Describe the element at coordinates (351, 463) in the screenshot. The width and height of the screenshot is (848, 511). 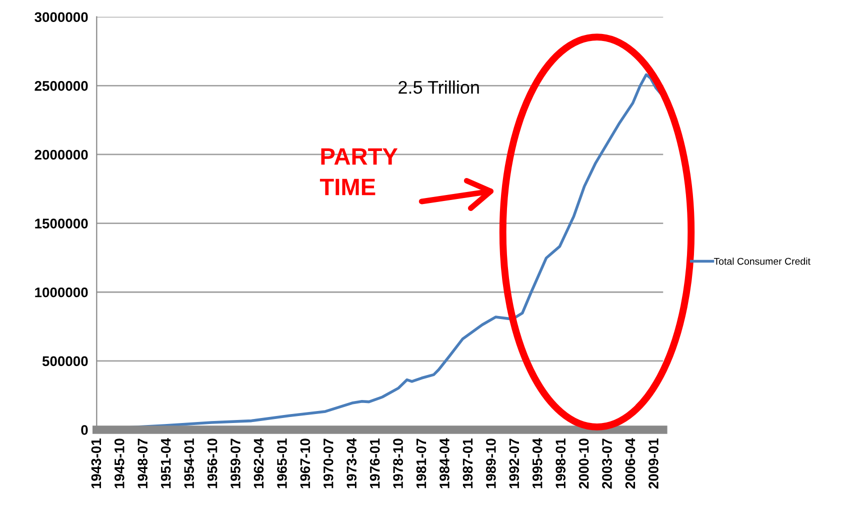
I see `x-tick-label: 1973-04` at that location.